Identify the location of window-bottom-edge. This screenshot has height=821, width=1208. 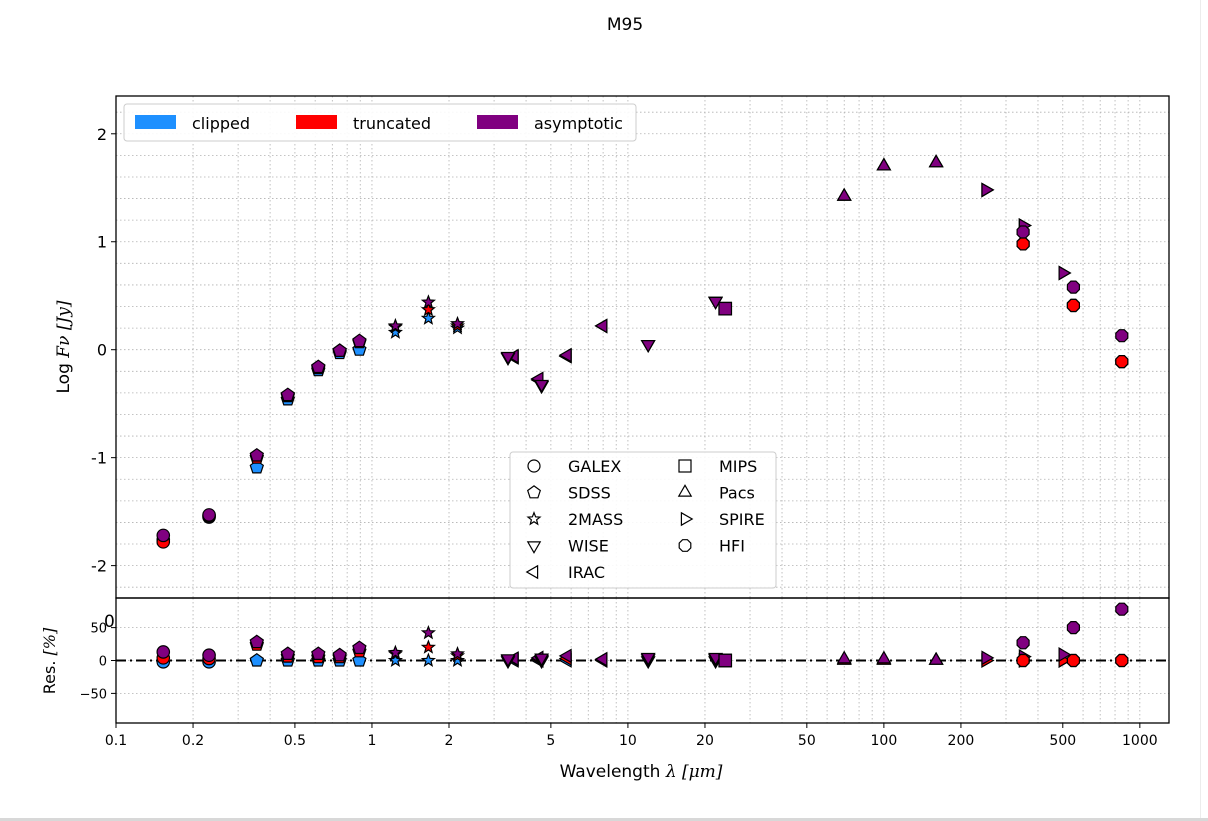
(604, 819).